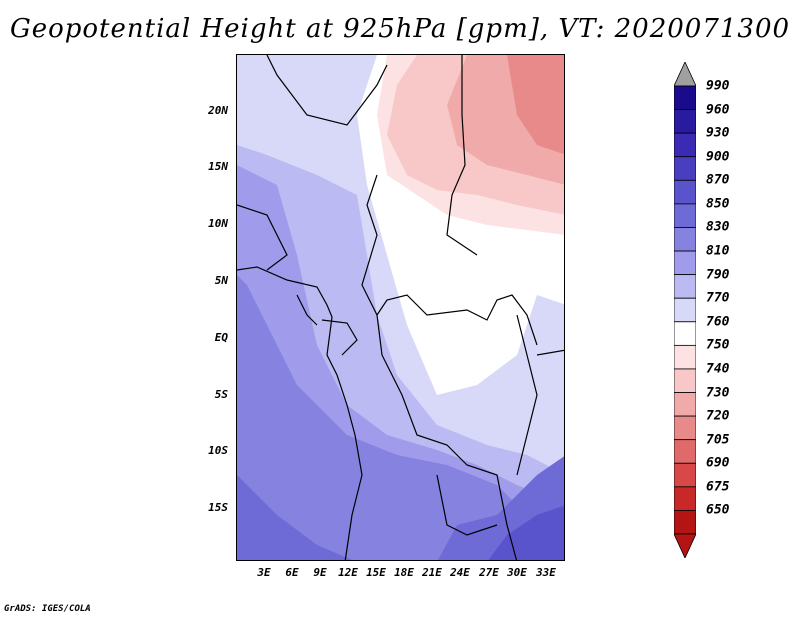  What do you see at coordinates (718, 180) in the screenshot?
I see `colorbar-label: 870` at bounding box center [718, 180].